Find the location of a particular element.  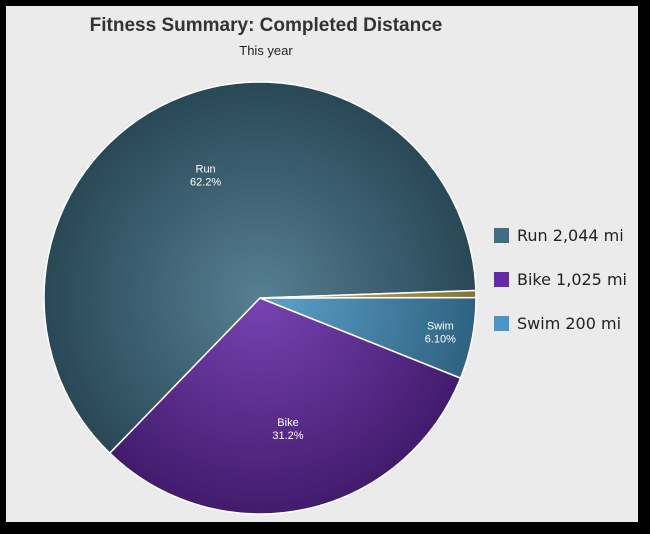

slice-label-swim: Swim 6.10% is located at coordinates (440, 333).